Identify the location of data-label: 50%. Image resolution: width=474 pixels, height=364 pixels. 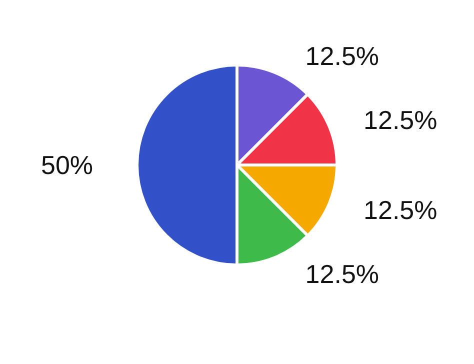
(67, 165).